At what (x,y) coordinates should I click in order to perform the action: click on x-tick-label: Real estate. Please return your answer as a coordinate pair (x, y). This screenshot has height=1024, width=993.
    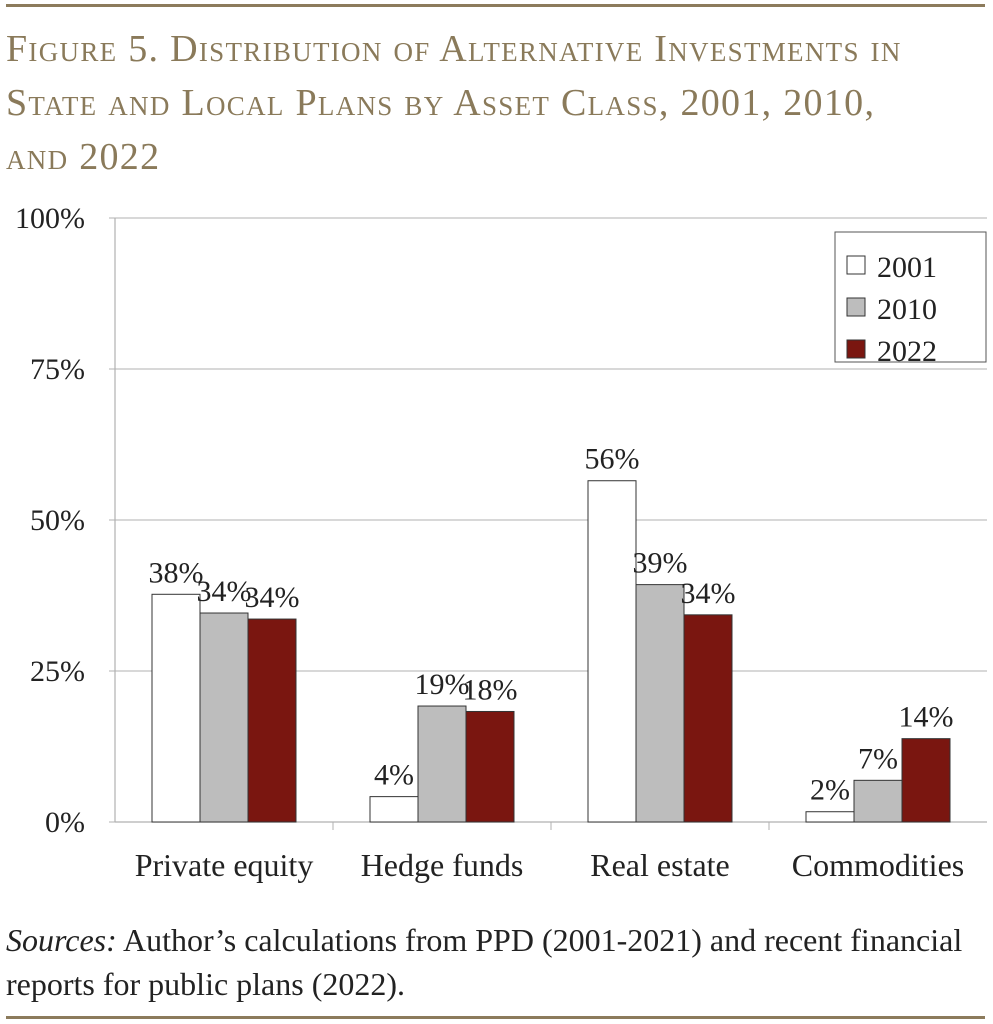
    Looking at the image, I should click on (659, 865).